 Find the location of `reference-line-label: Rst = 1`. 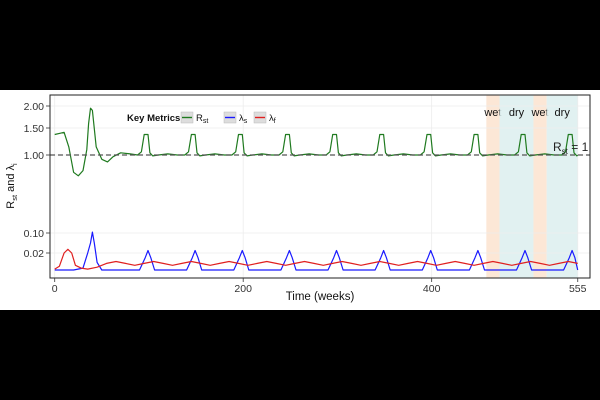

reference-line-label: Rst = 1 is located at coordinates (571, 148).